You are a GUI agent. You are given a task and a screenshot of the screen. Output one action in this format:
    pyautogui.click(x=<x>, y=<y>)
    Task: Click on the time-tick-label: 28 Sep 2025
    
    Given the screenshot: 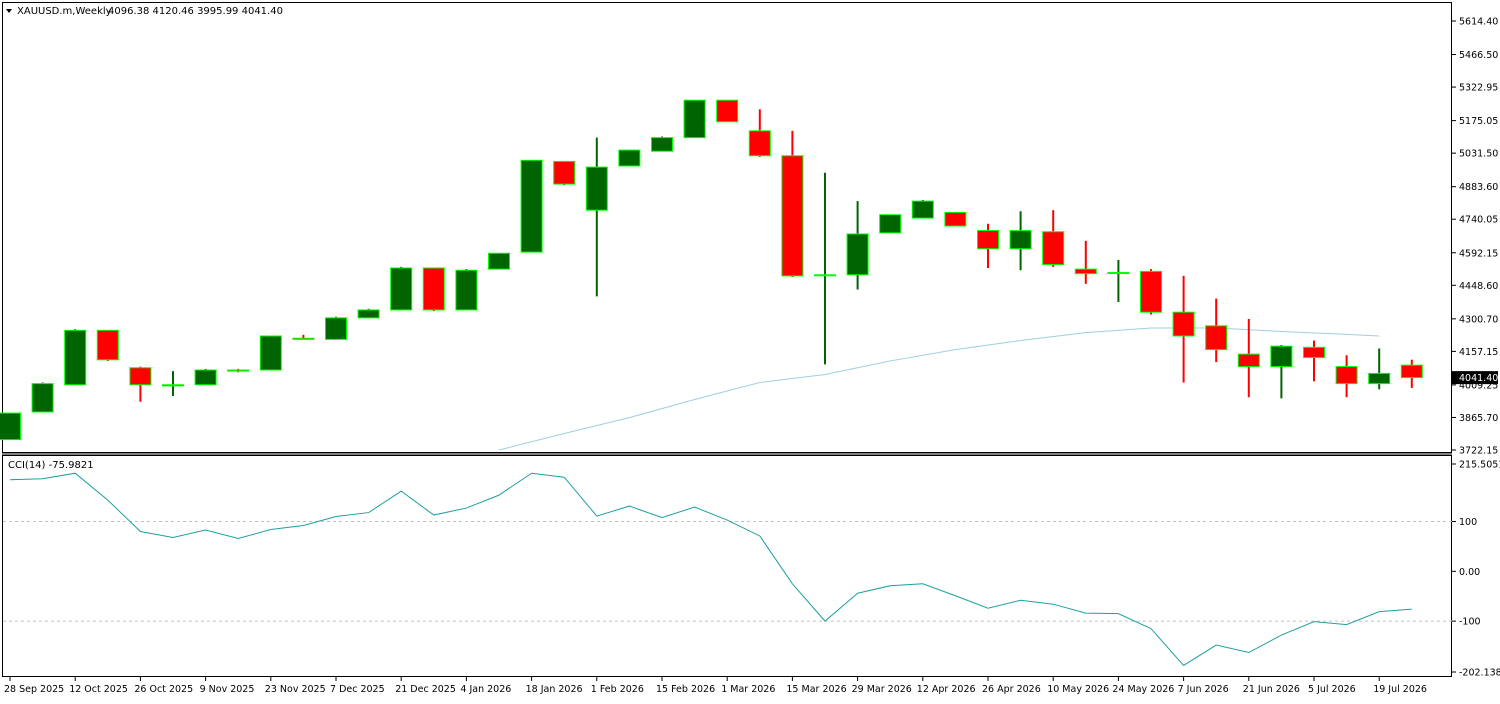 What is the action you would take?
    pyautogui.click(x=34, y=689)
    